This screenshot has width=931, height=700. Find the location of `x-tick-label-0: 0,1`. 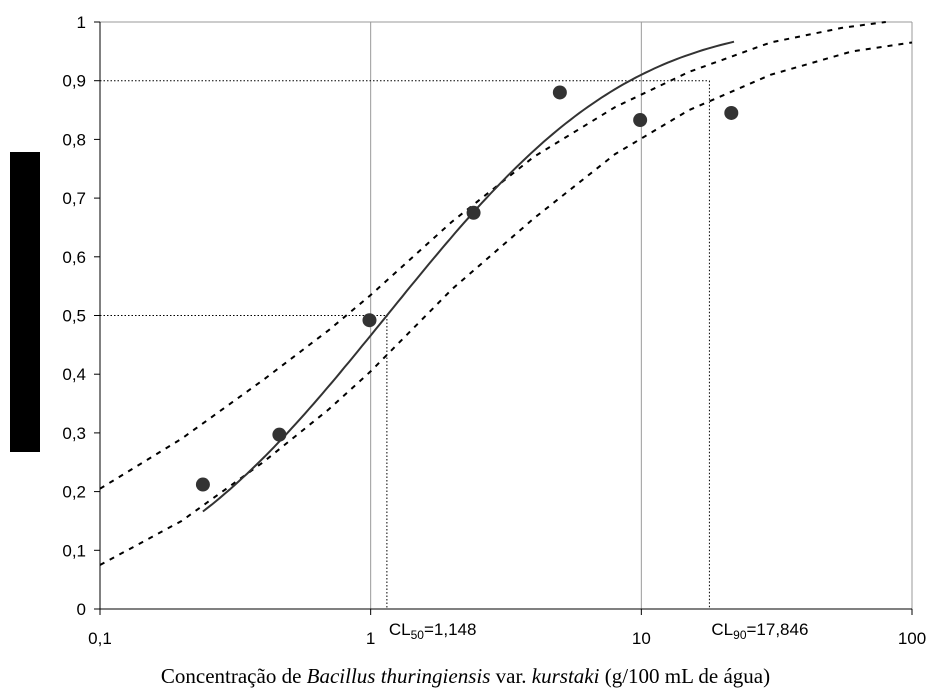

x-tick-label-0: 0,1 is located at coordinates (100, 638).